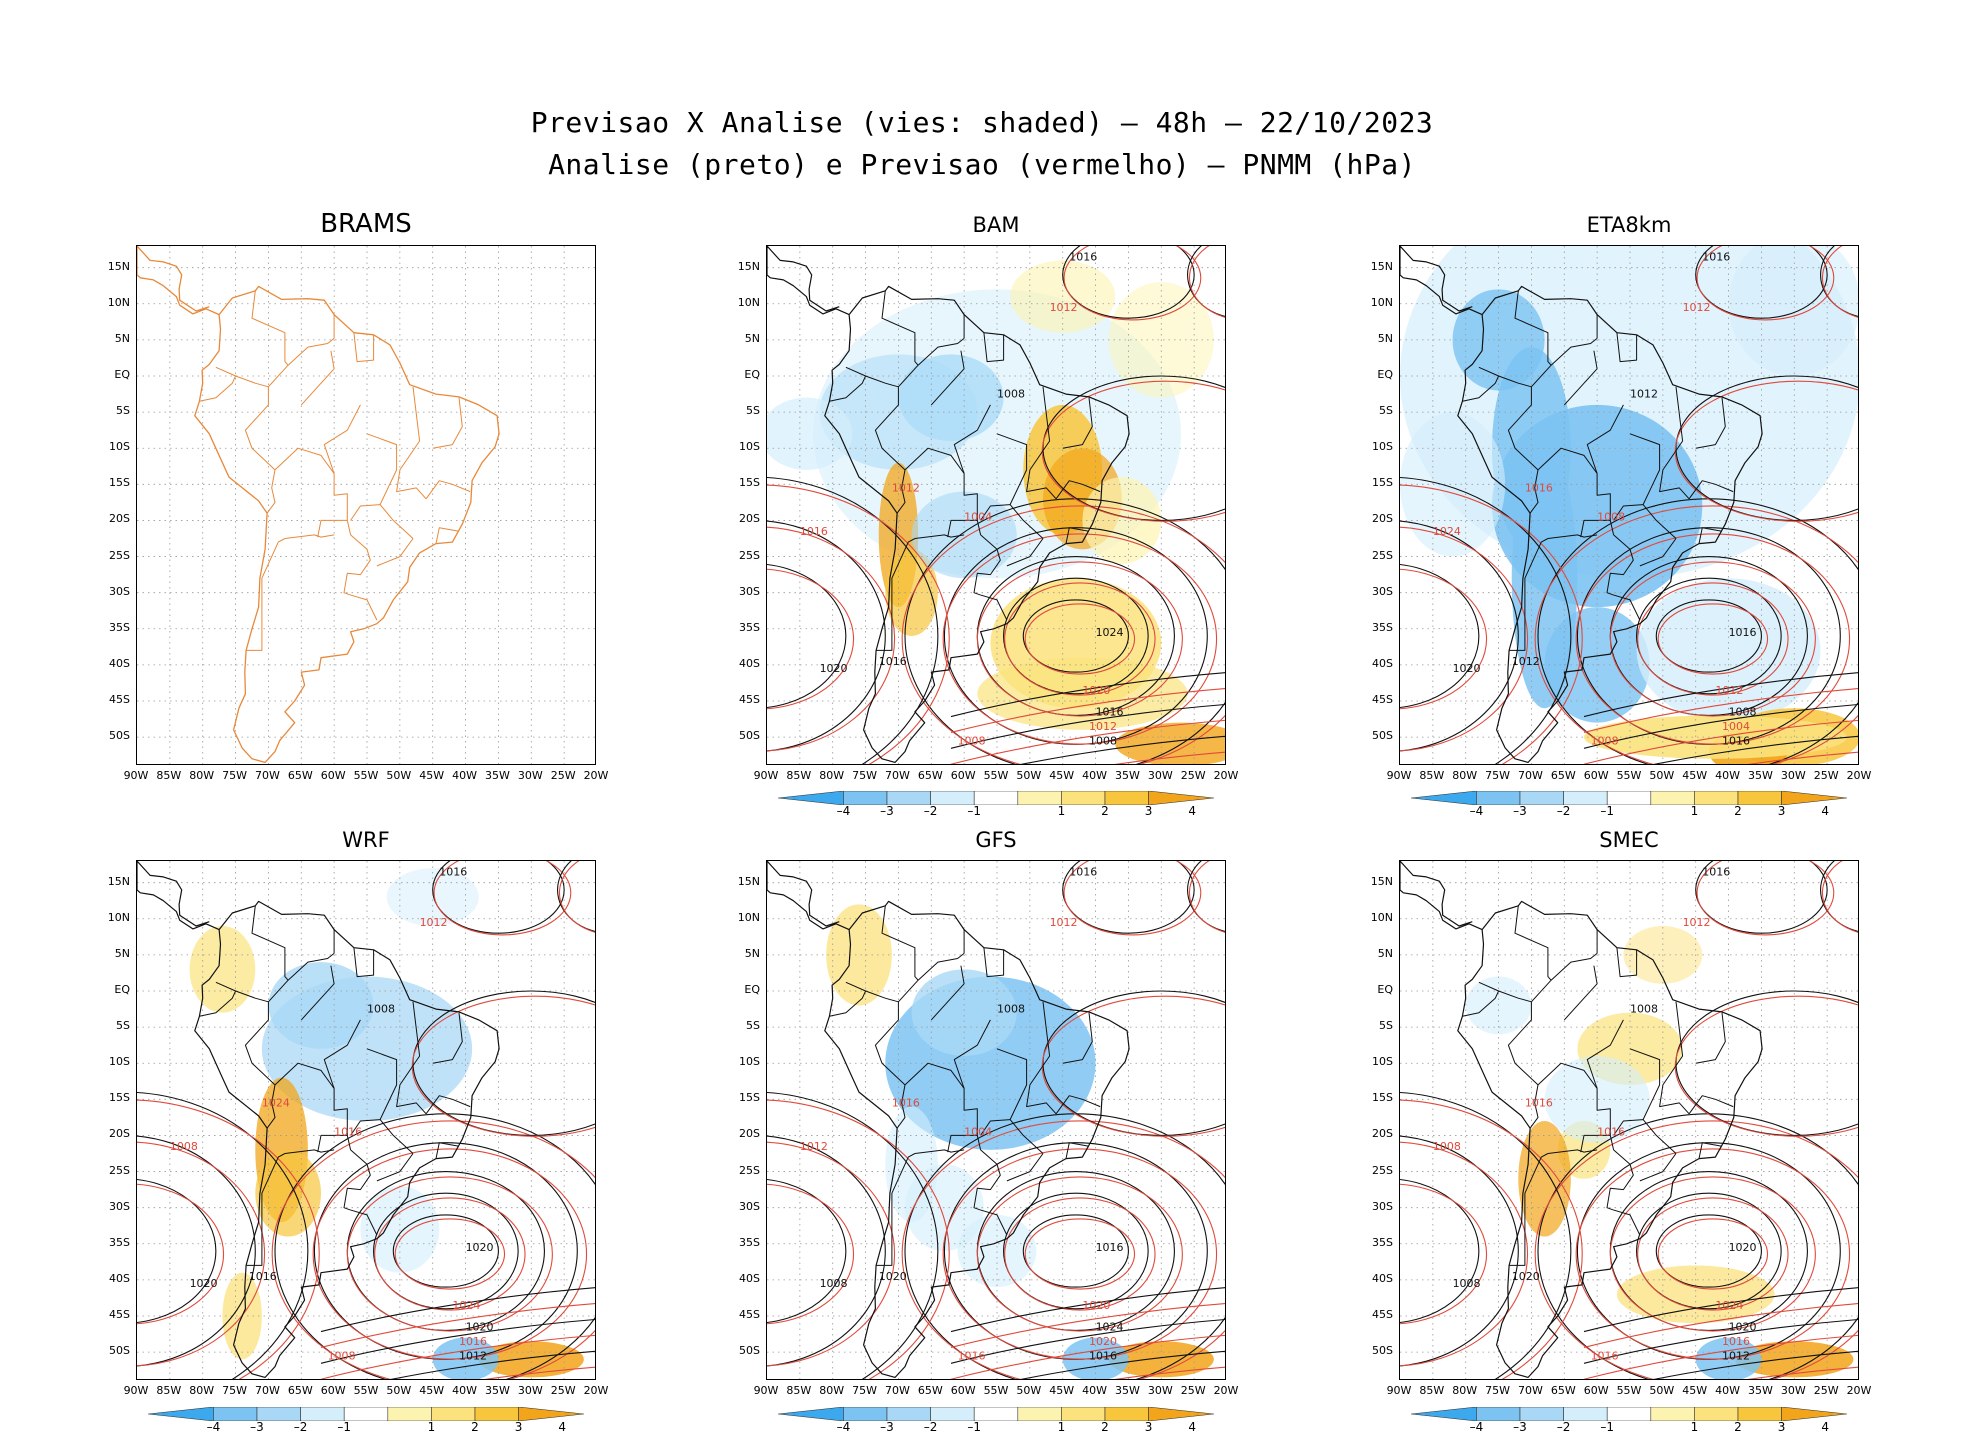 The width and height of the screenshot is (1964, 1450). Describe the element at coordinates (464, 775) in the screenshot. I see `lon-tick-label: 40W` at that location.